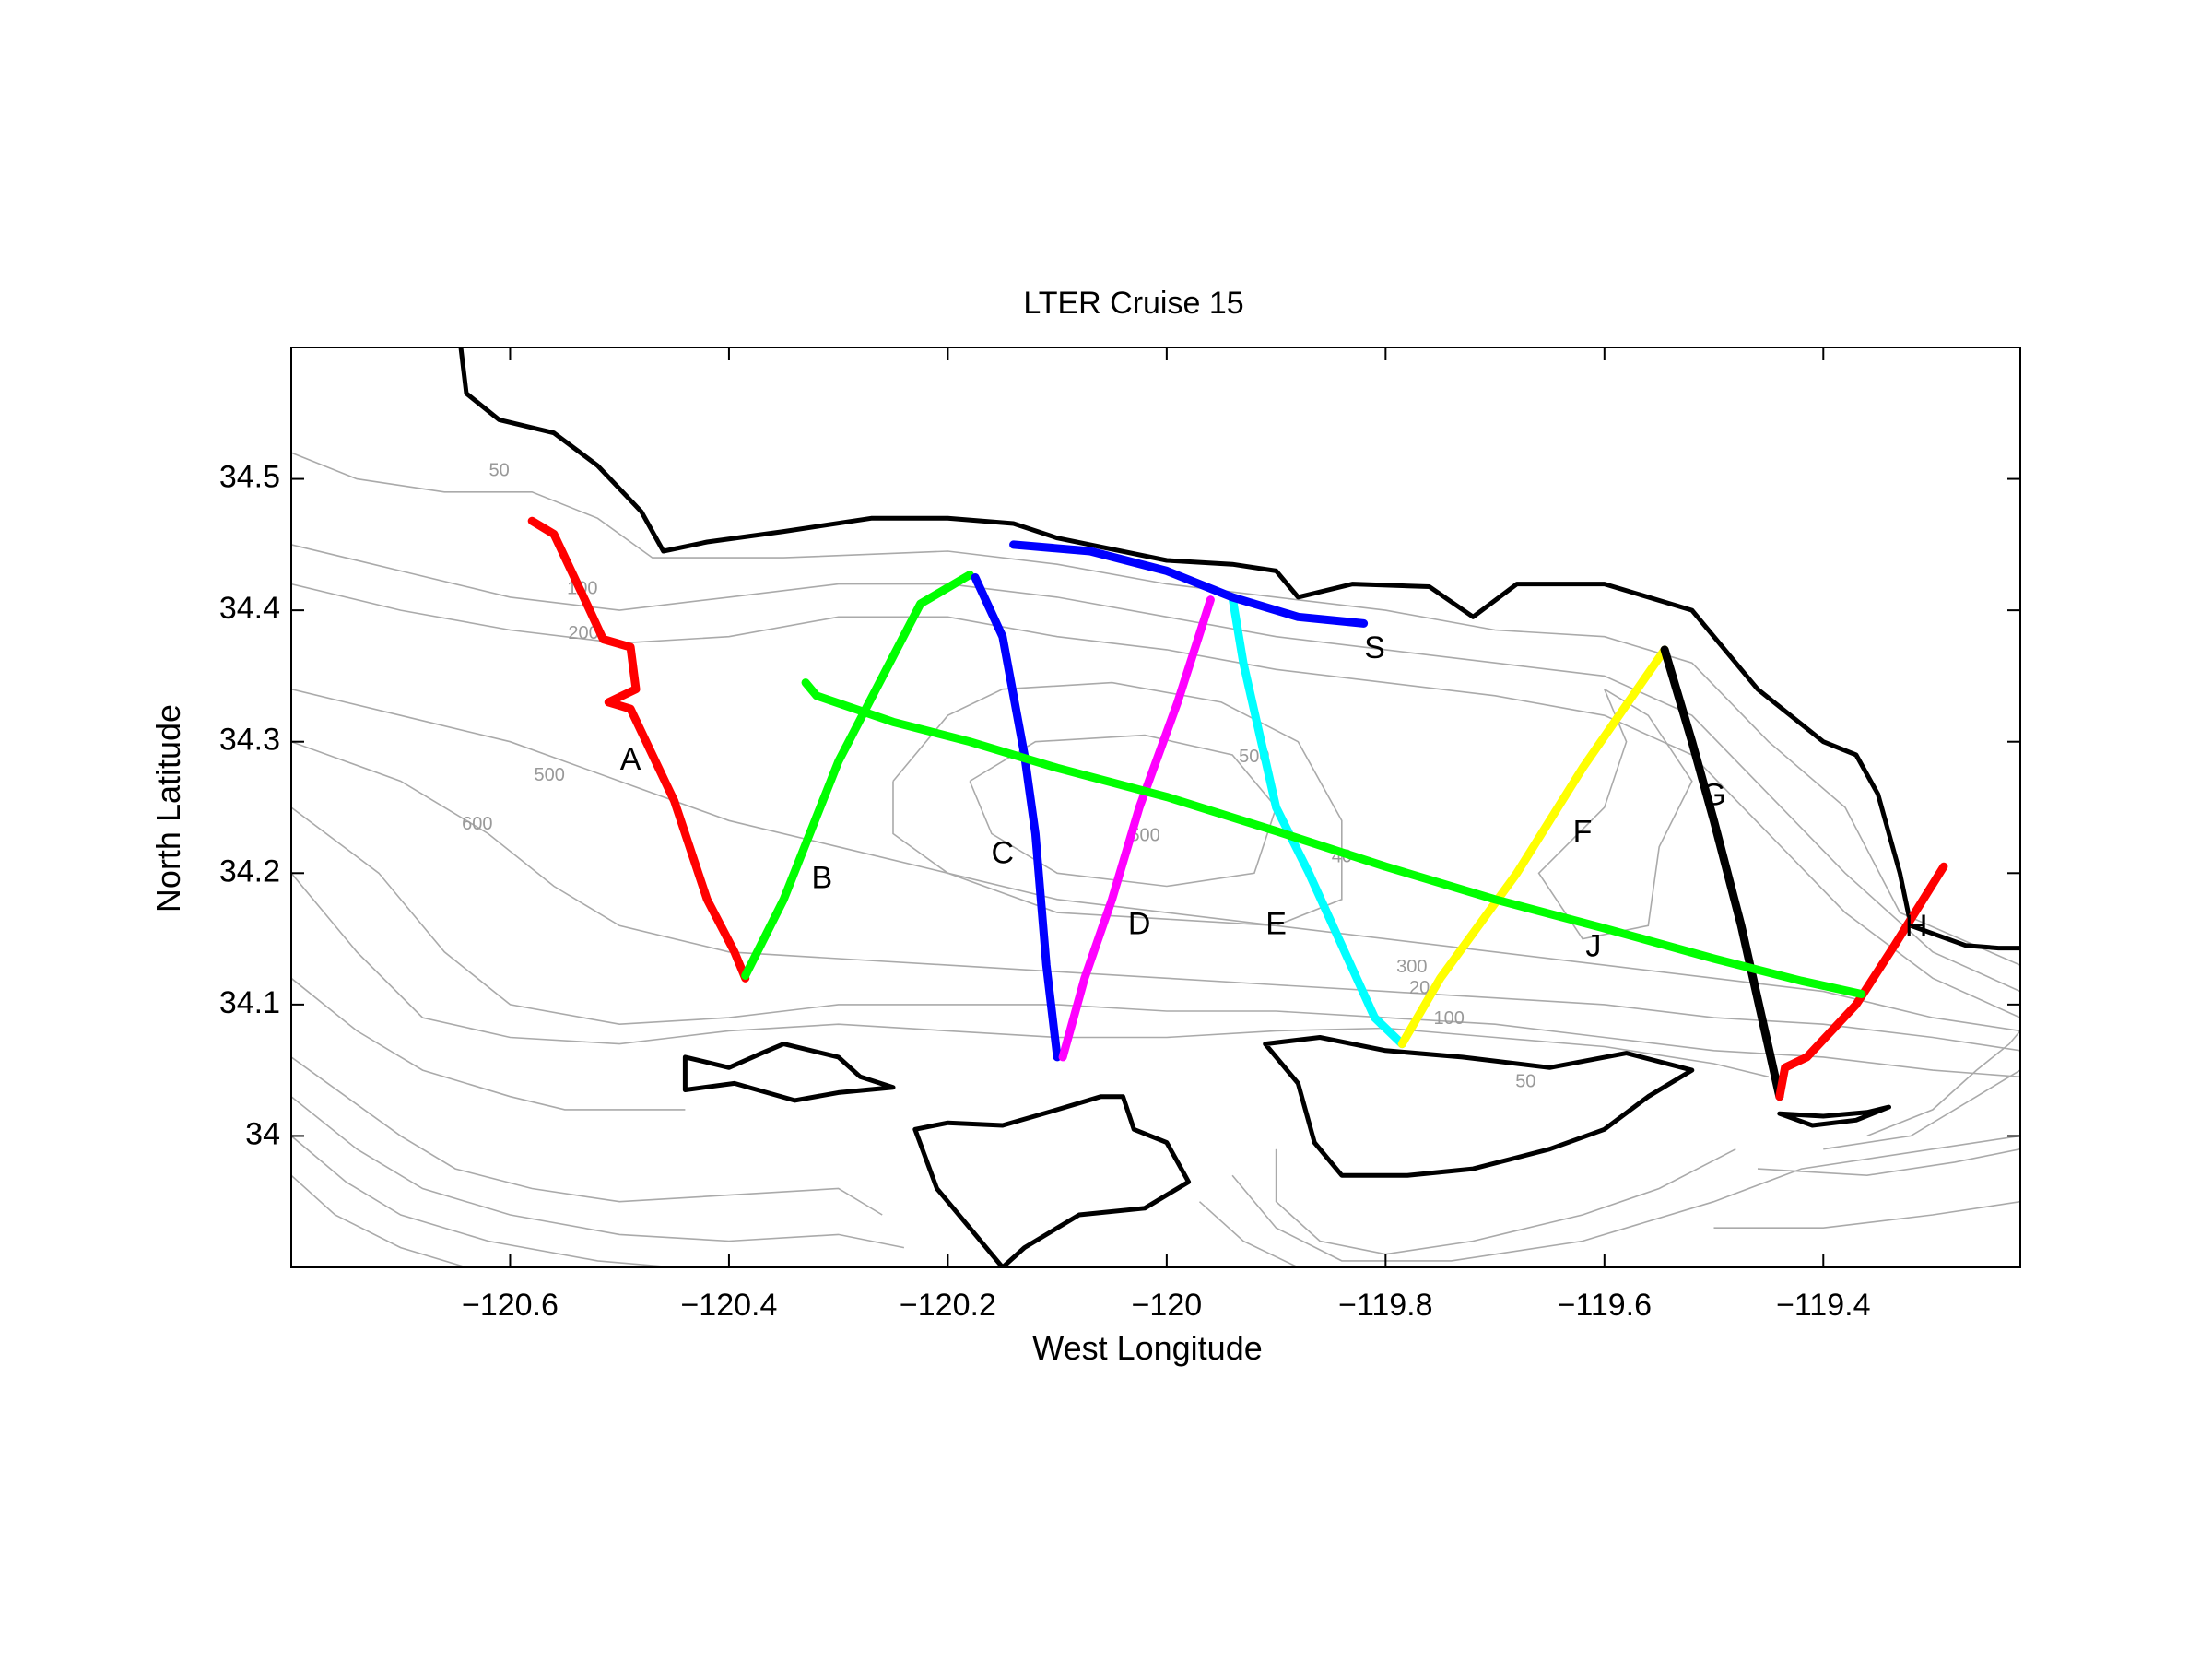  Describe the element at coordinates (477, 824) in the screenshot. I see `contour-label-4: 600` at that location.